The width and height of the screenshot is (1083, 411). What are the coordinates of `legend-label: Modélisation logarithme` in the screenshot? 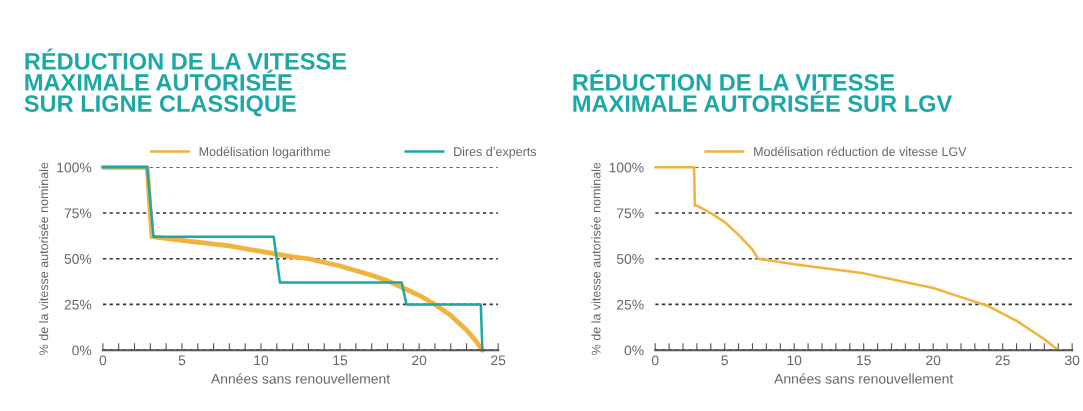 It's located at (265, 152).